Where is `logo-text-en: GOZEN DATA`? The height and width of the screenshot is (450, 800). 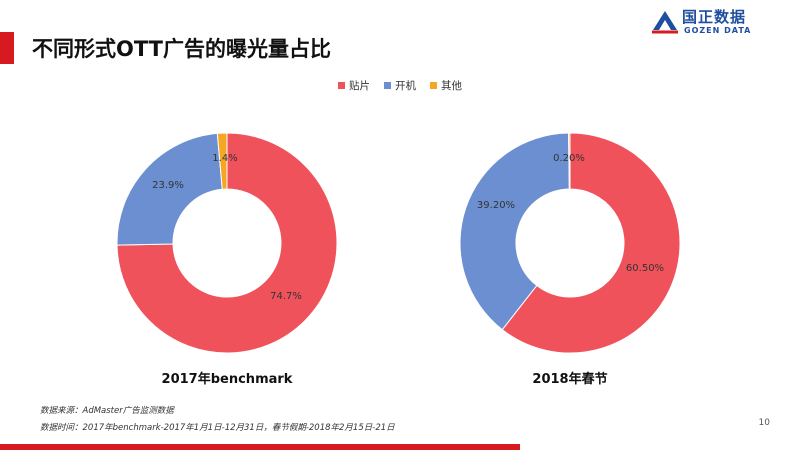 logo-text-en: GOZEN DATA is located at coordinates (718, 30).